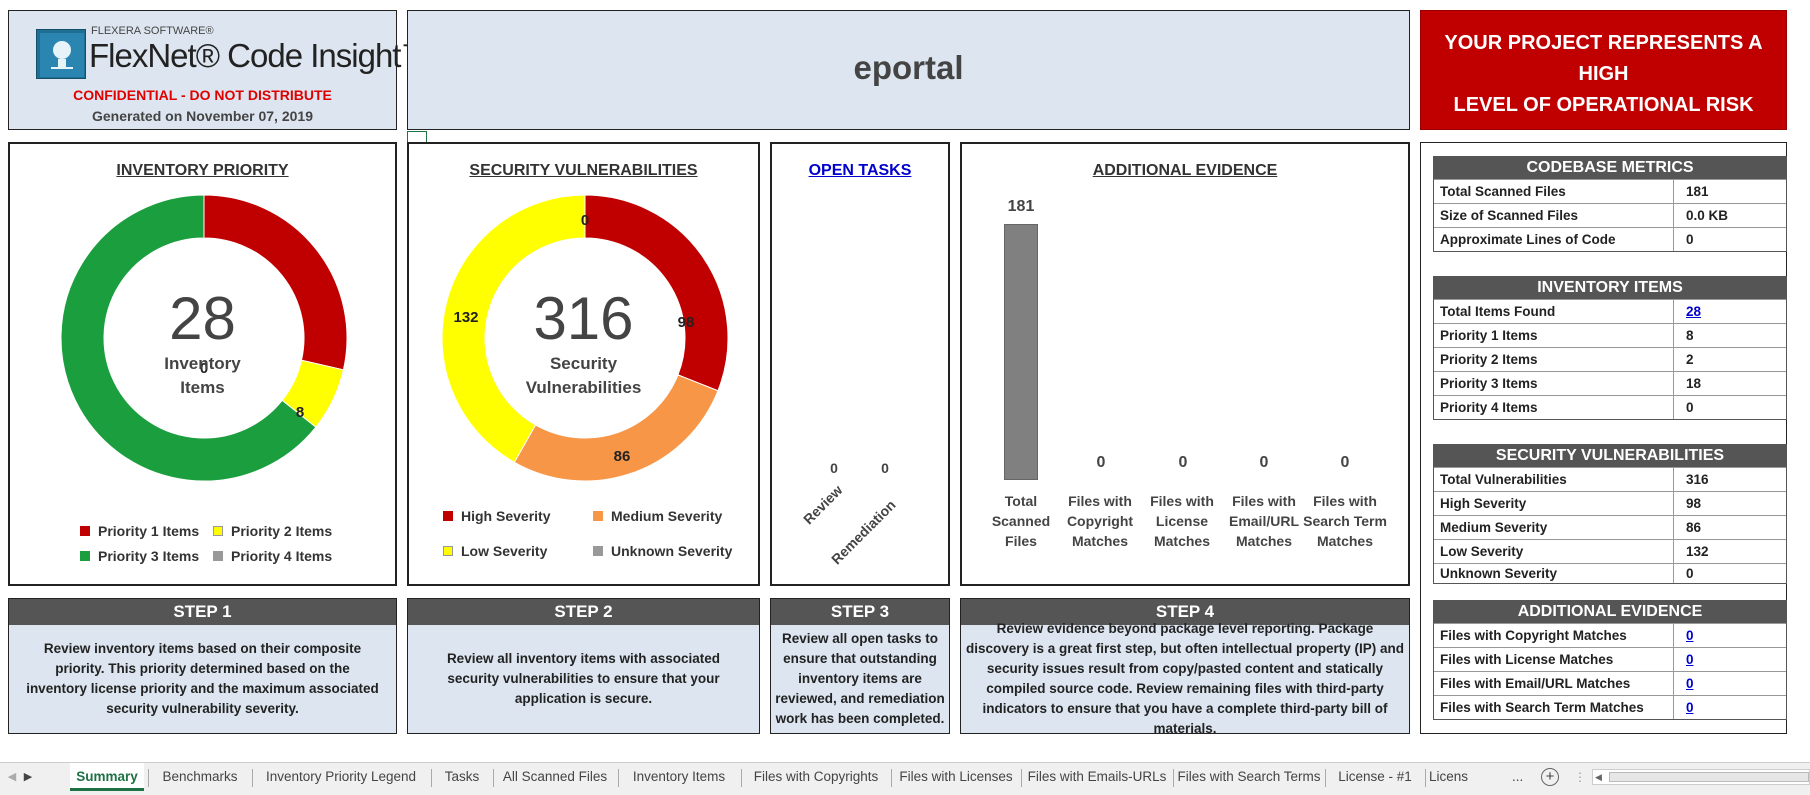  What do you see at coordinates (1690, 683) in the screenshot?
I see `email-url-matches-link: 0` at bounding box center [1690, 683].